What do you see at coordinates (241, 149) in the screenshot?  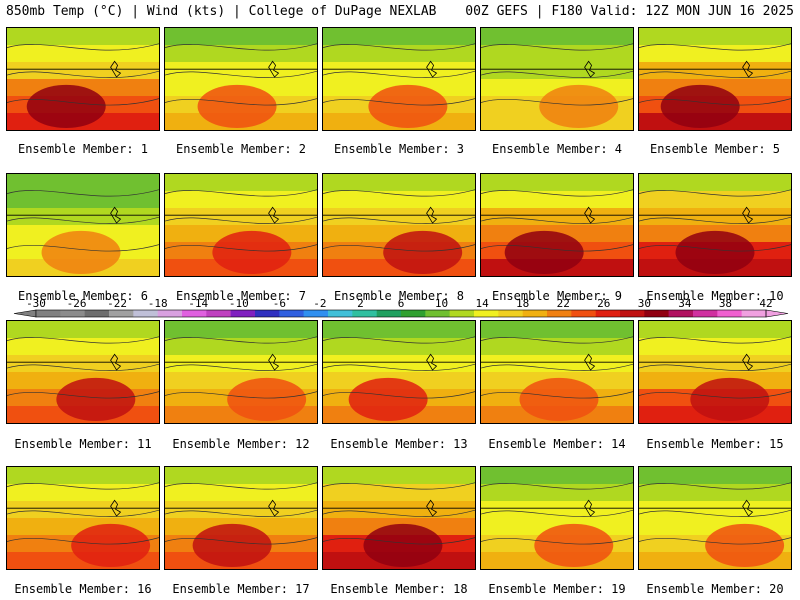 I see `ensemble-member-label: Ensemble Member: 2` at bounding box center [241, 149].